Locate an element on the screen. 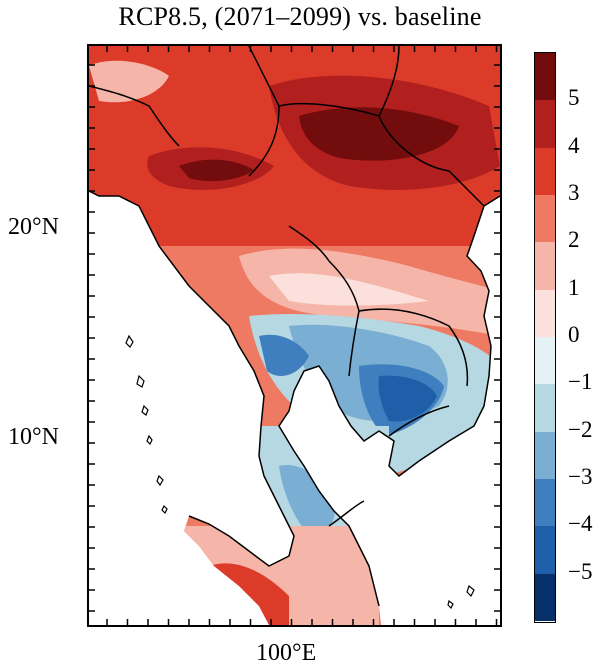 This screenshot has height=669, width=600. colorbar-tick-label: 2 is located at coordinates (574, 240).